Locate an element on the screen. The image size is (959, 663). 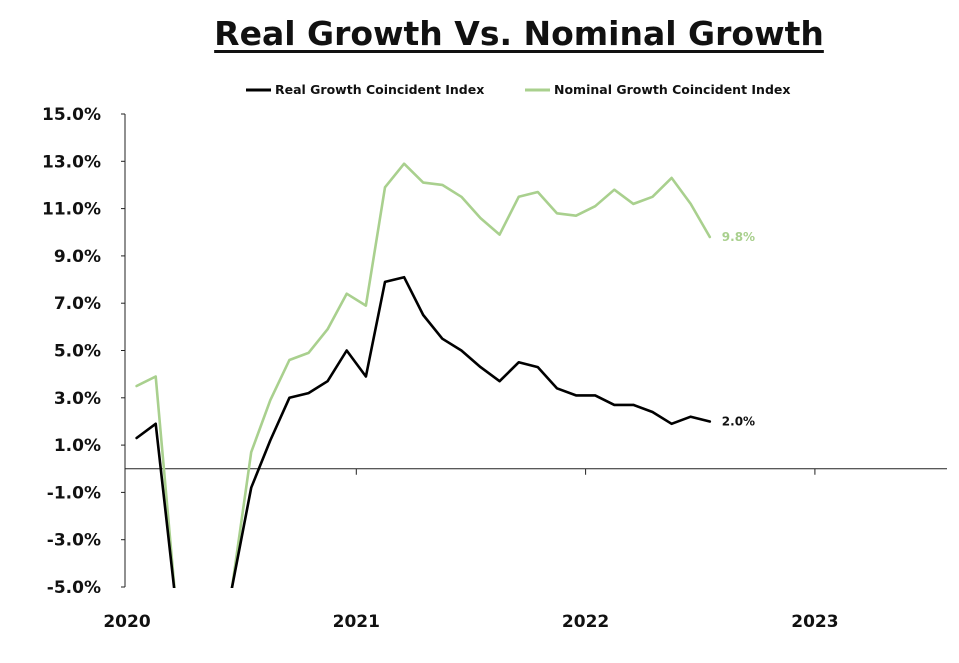
y-tick-label: 5.0% is located at coordinates (77, 352).